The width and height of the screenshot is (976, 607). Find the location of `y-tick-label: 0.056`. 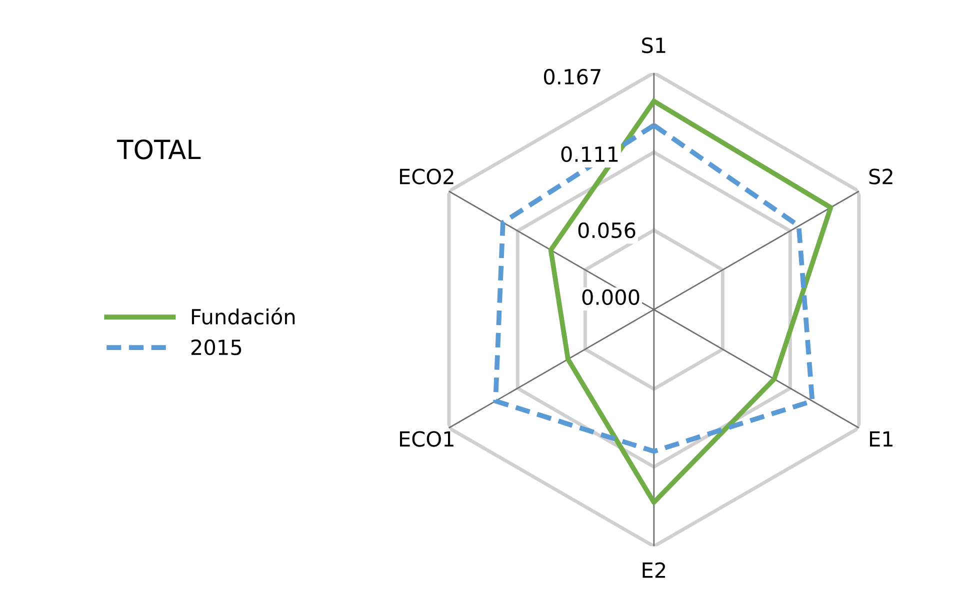

y-tick-label: 0.056 is located at coordinates (607, 230).